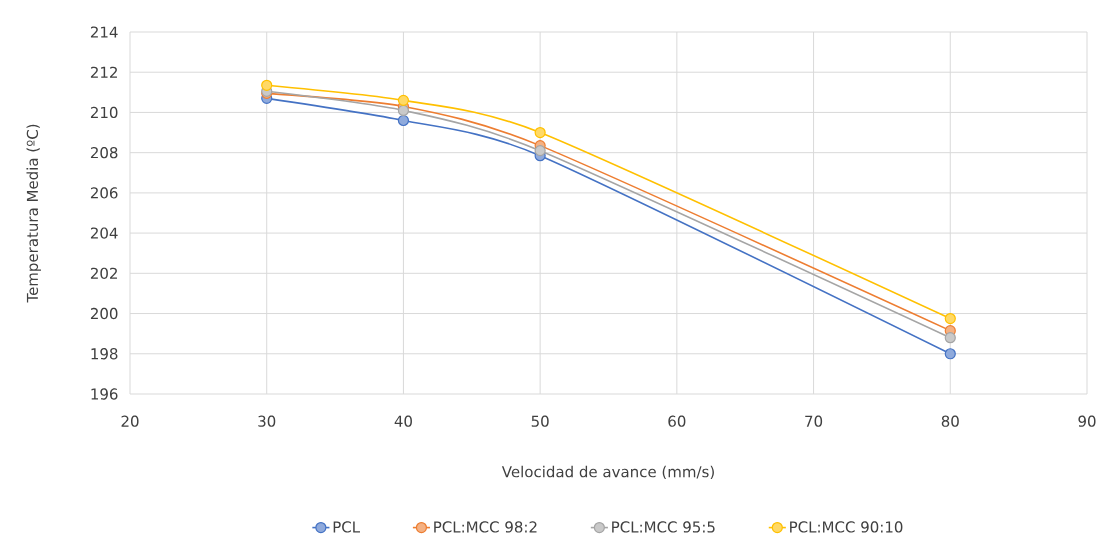 This screenshot has height=543, width=1101. I want to click on y-tick-label: 210, so click(104, 112).